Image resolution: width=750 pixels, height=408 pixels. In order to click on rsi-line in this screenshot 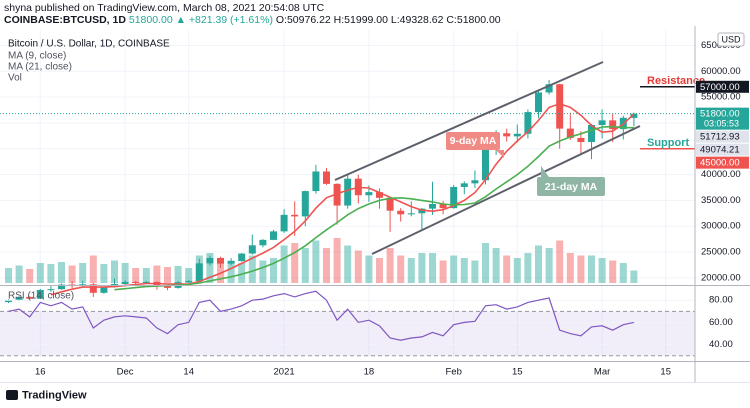, I will do `click(321, 315)`.